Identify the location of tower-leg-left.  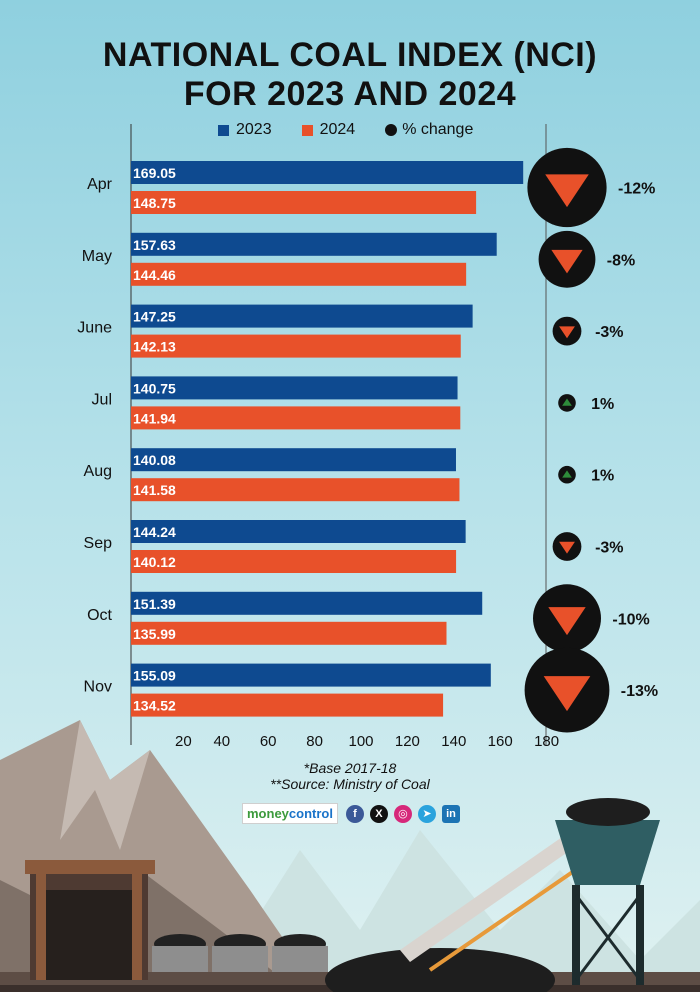
(576, 935).